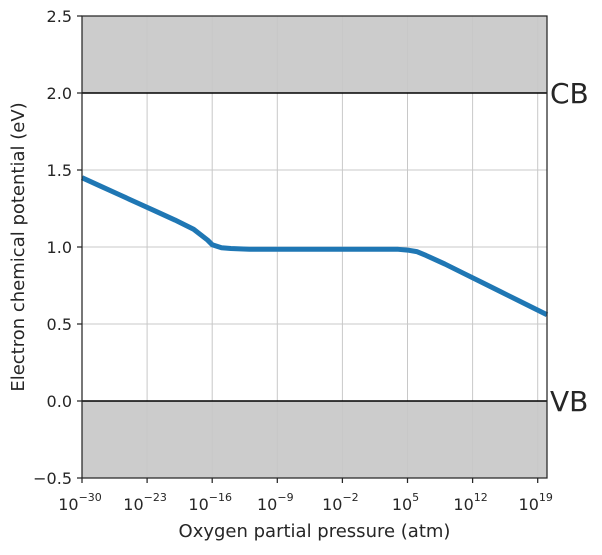 This screenshot has width=602, height=555. What do you see at coordinates (275, 502) in the screenshot?
I see `x-tick-label: 10⁻⁹` at bounding box center [275, 502].